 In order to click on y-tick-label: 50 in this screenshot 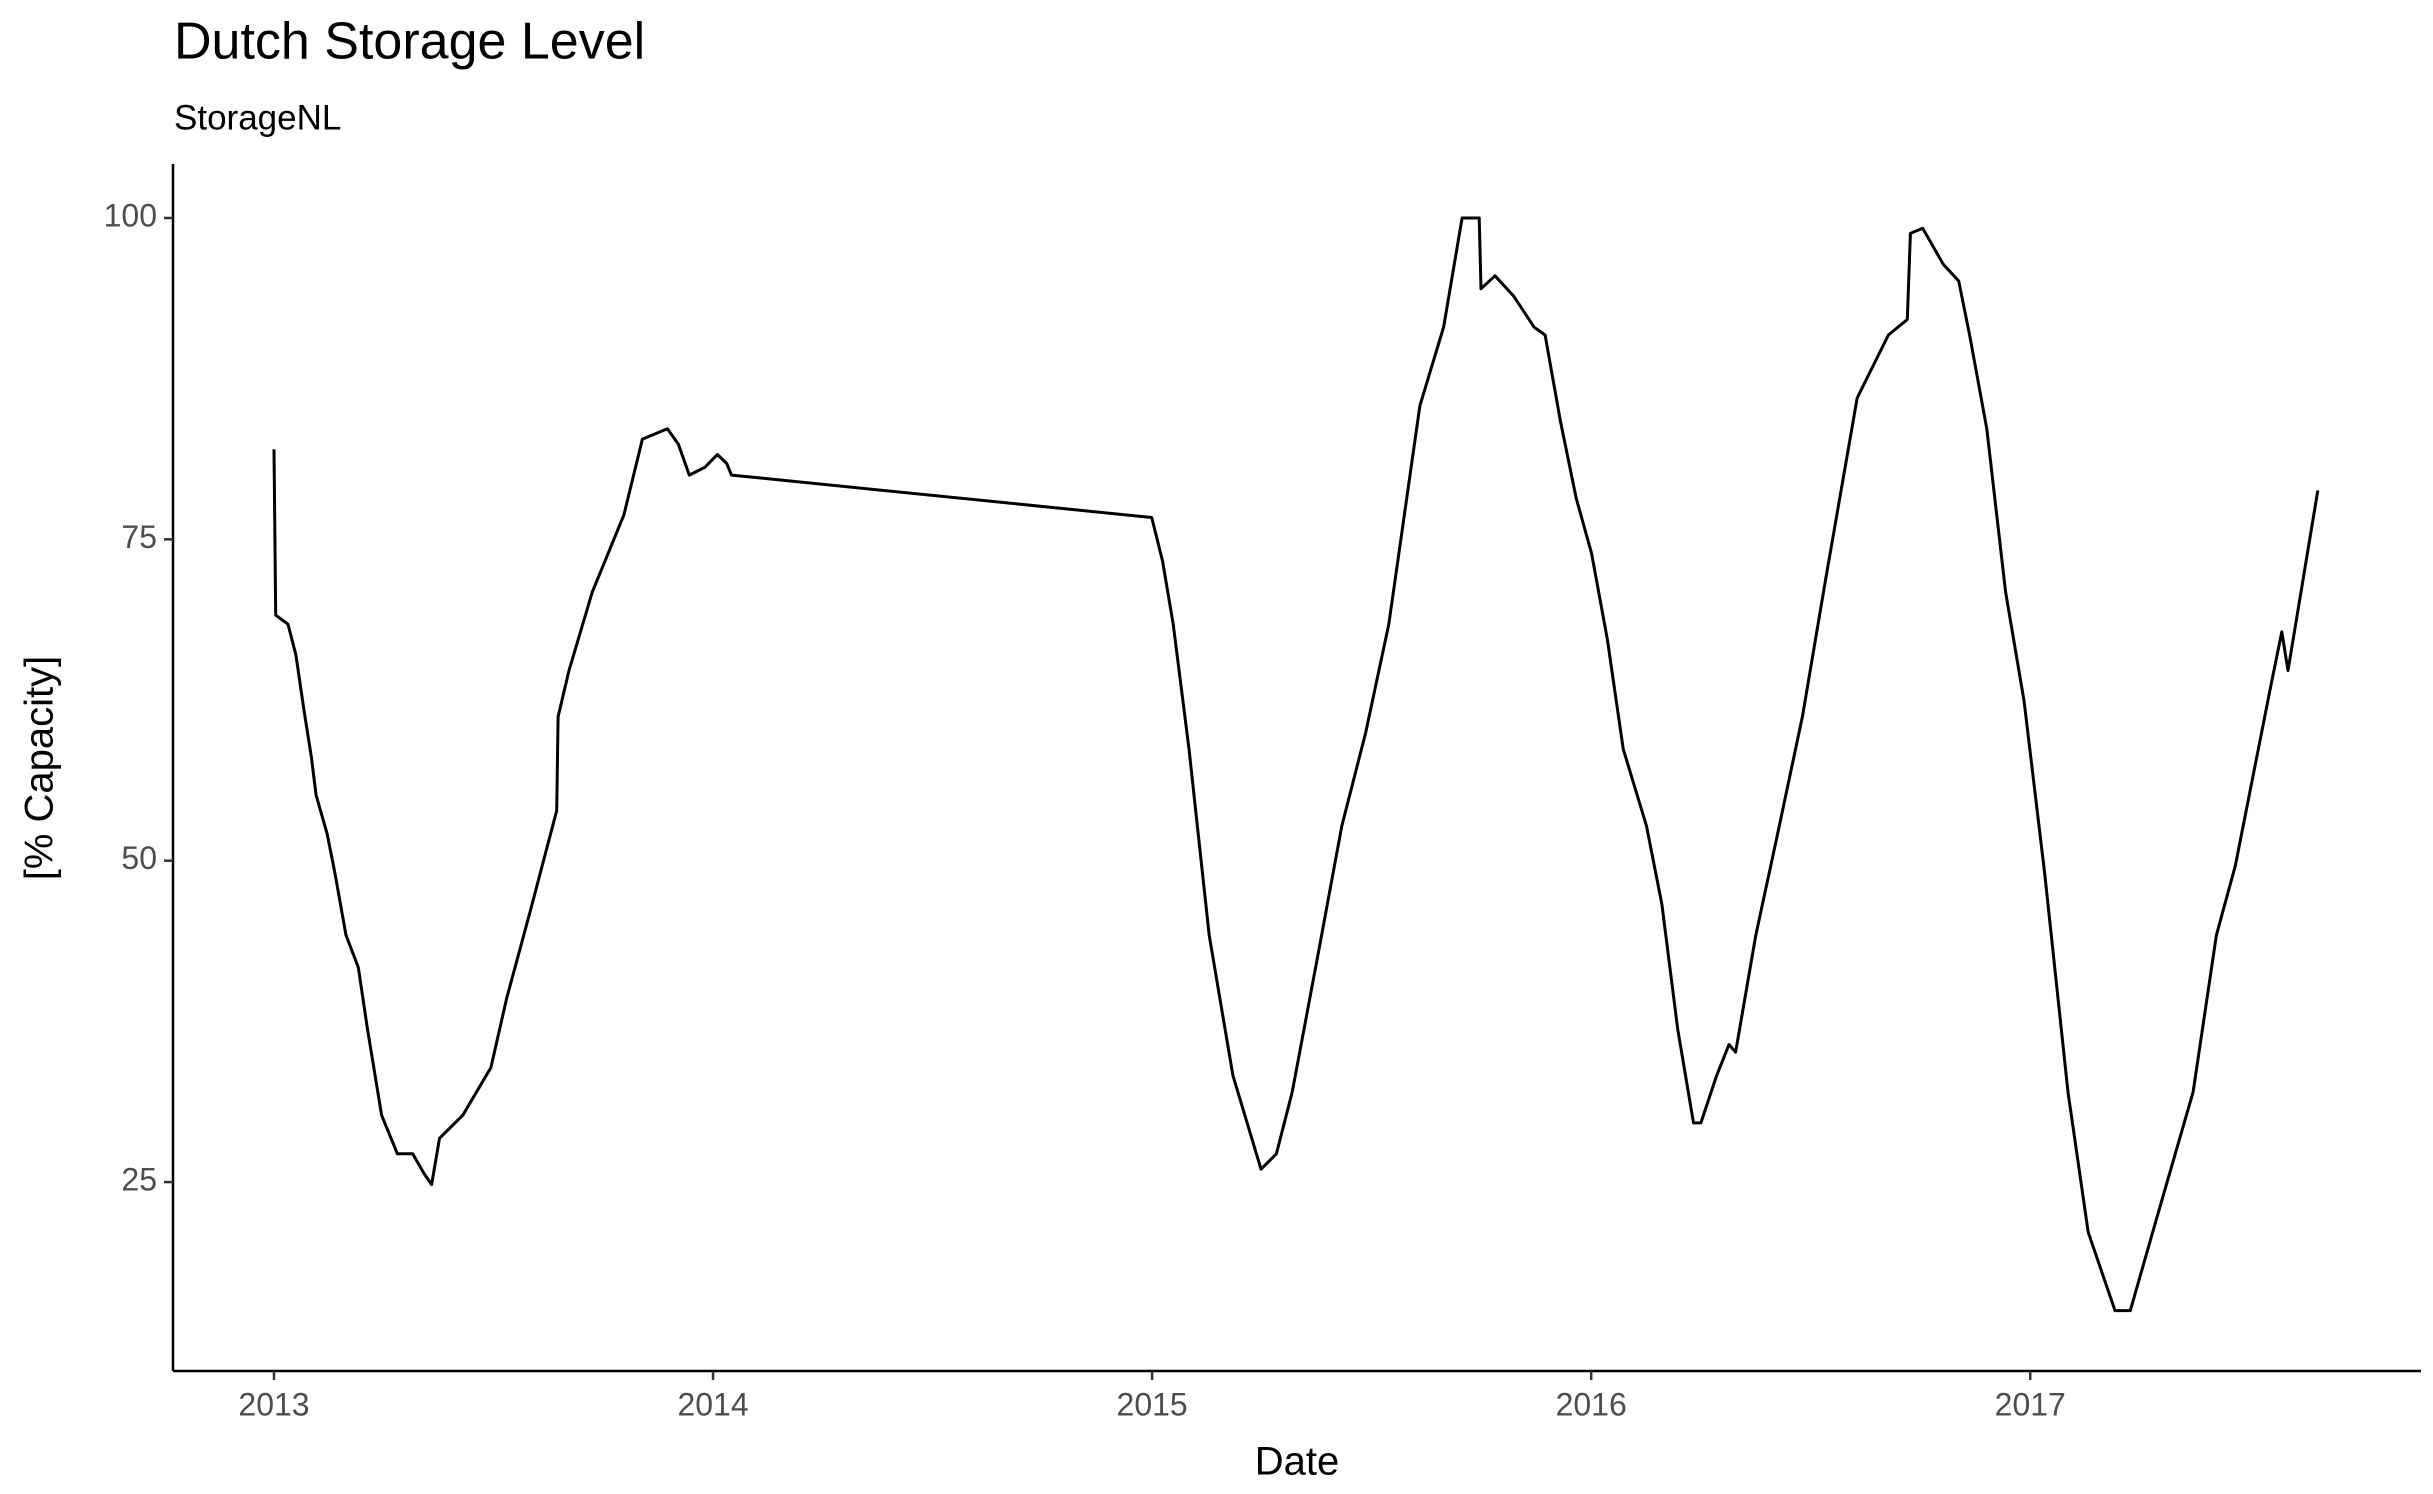, I will do `click(139, 858)`.